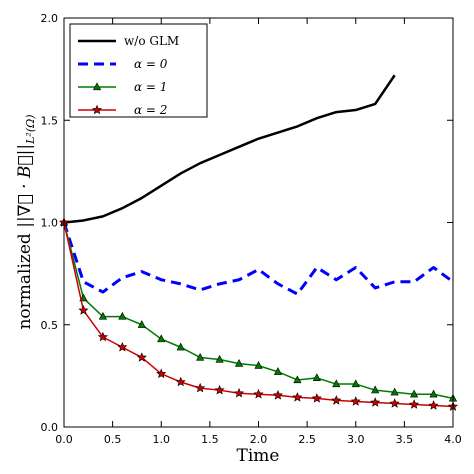 The height and width of the screenshot is (474, 474). I want to click on x-tick-label: 1.0, so click(162, 439).